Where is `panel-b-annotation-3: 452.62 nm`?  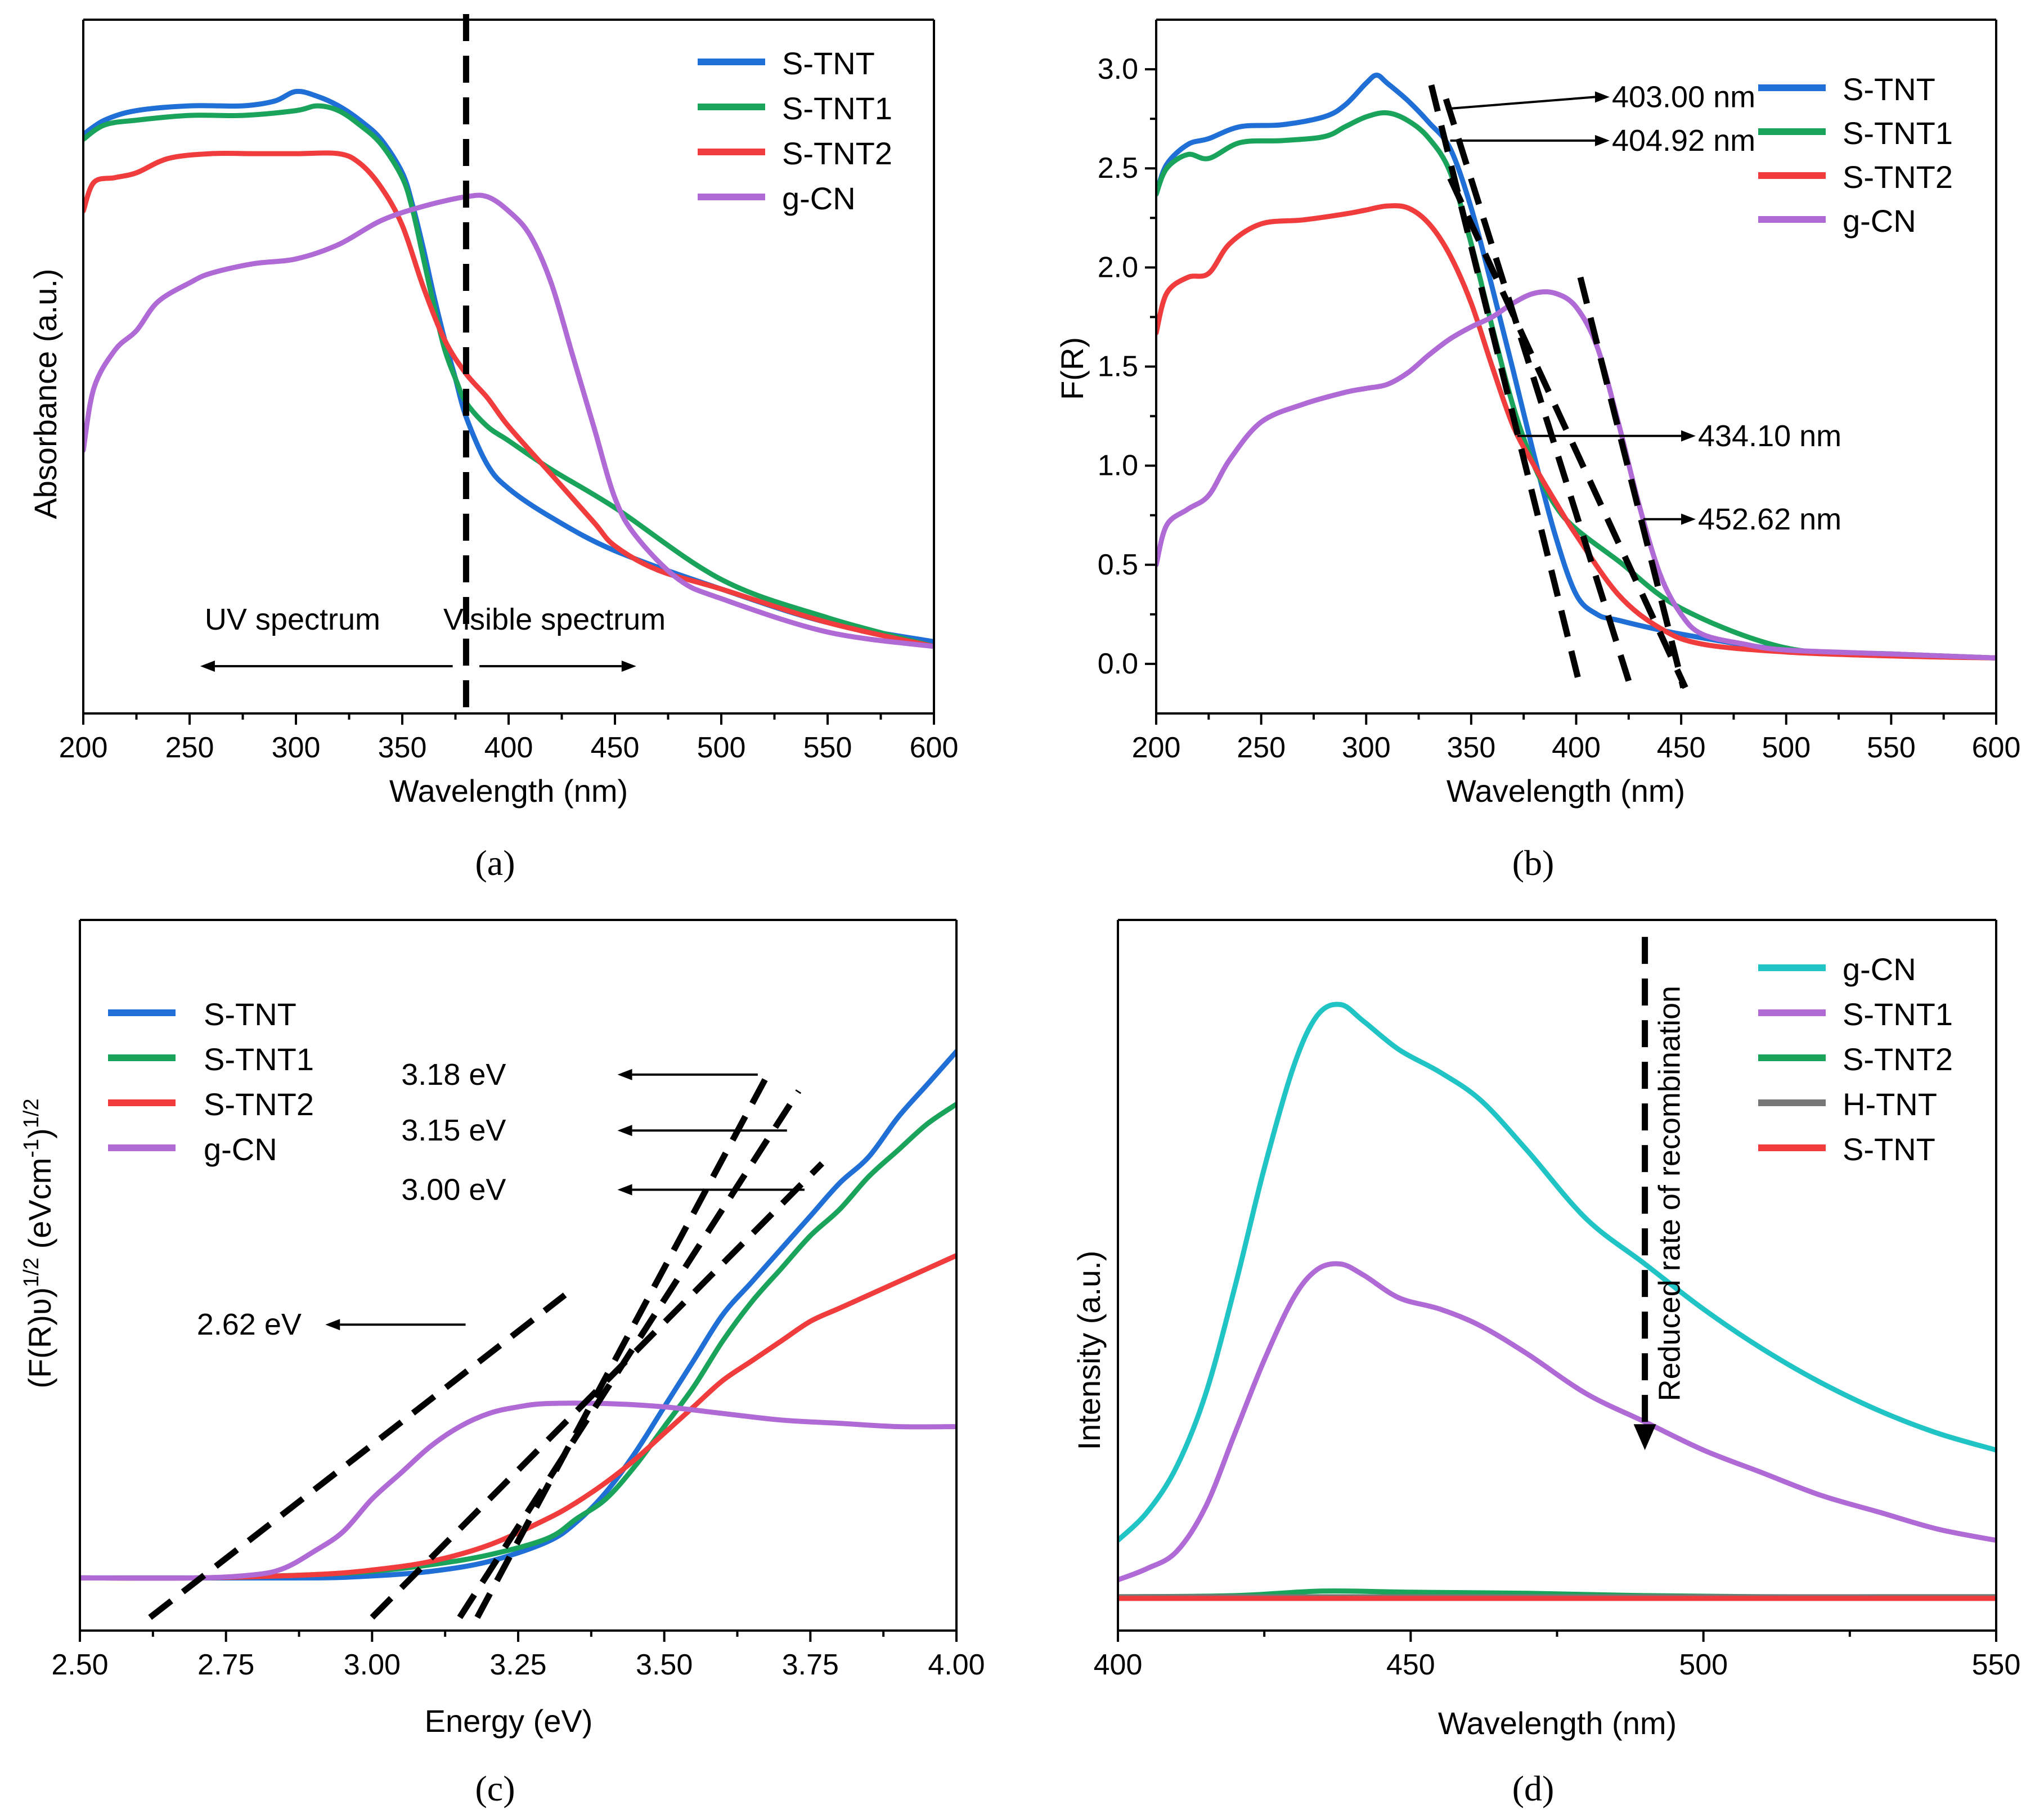
panel-b-annotation-3: 452.62 nm is located at coordinates (1770, 519).